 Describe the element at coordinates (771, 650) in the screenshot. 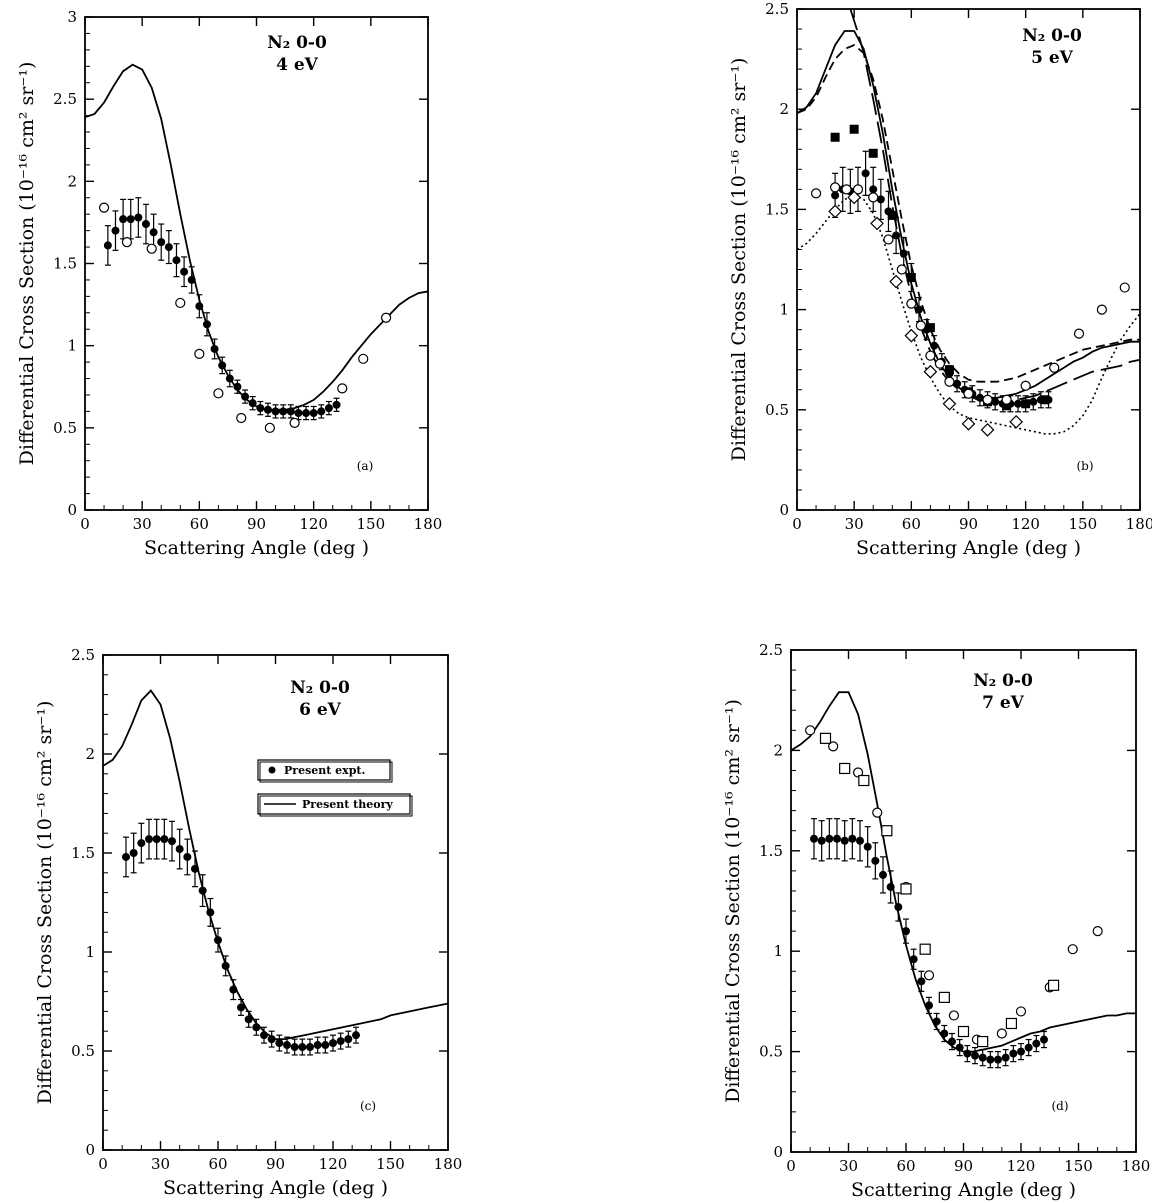

I see `y-tick-label: 2.5` at that location.